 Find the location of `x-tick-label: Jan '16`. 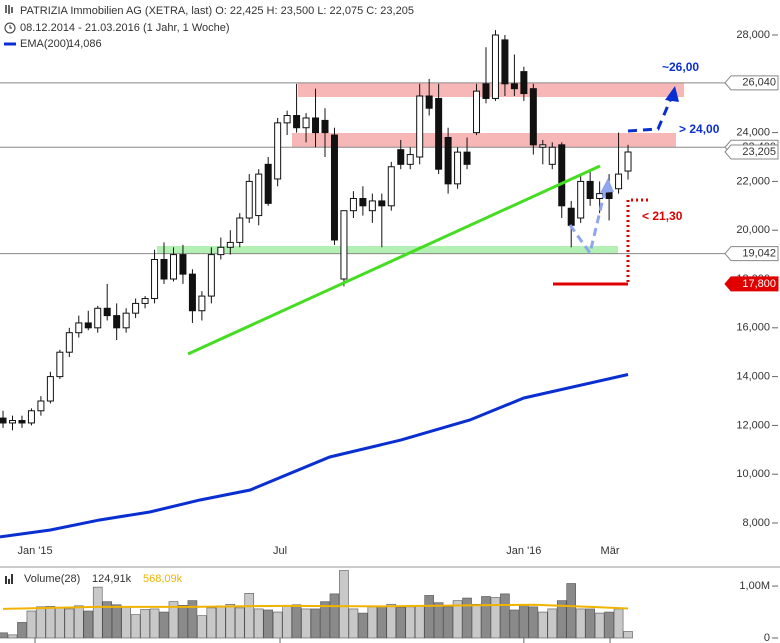

x-tick-label: Jan '16 is located at coordinates (523, 551).